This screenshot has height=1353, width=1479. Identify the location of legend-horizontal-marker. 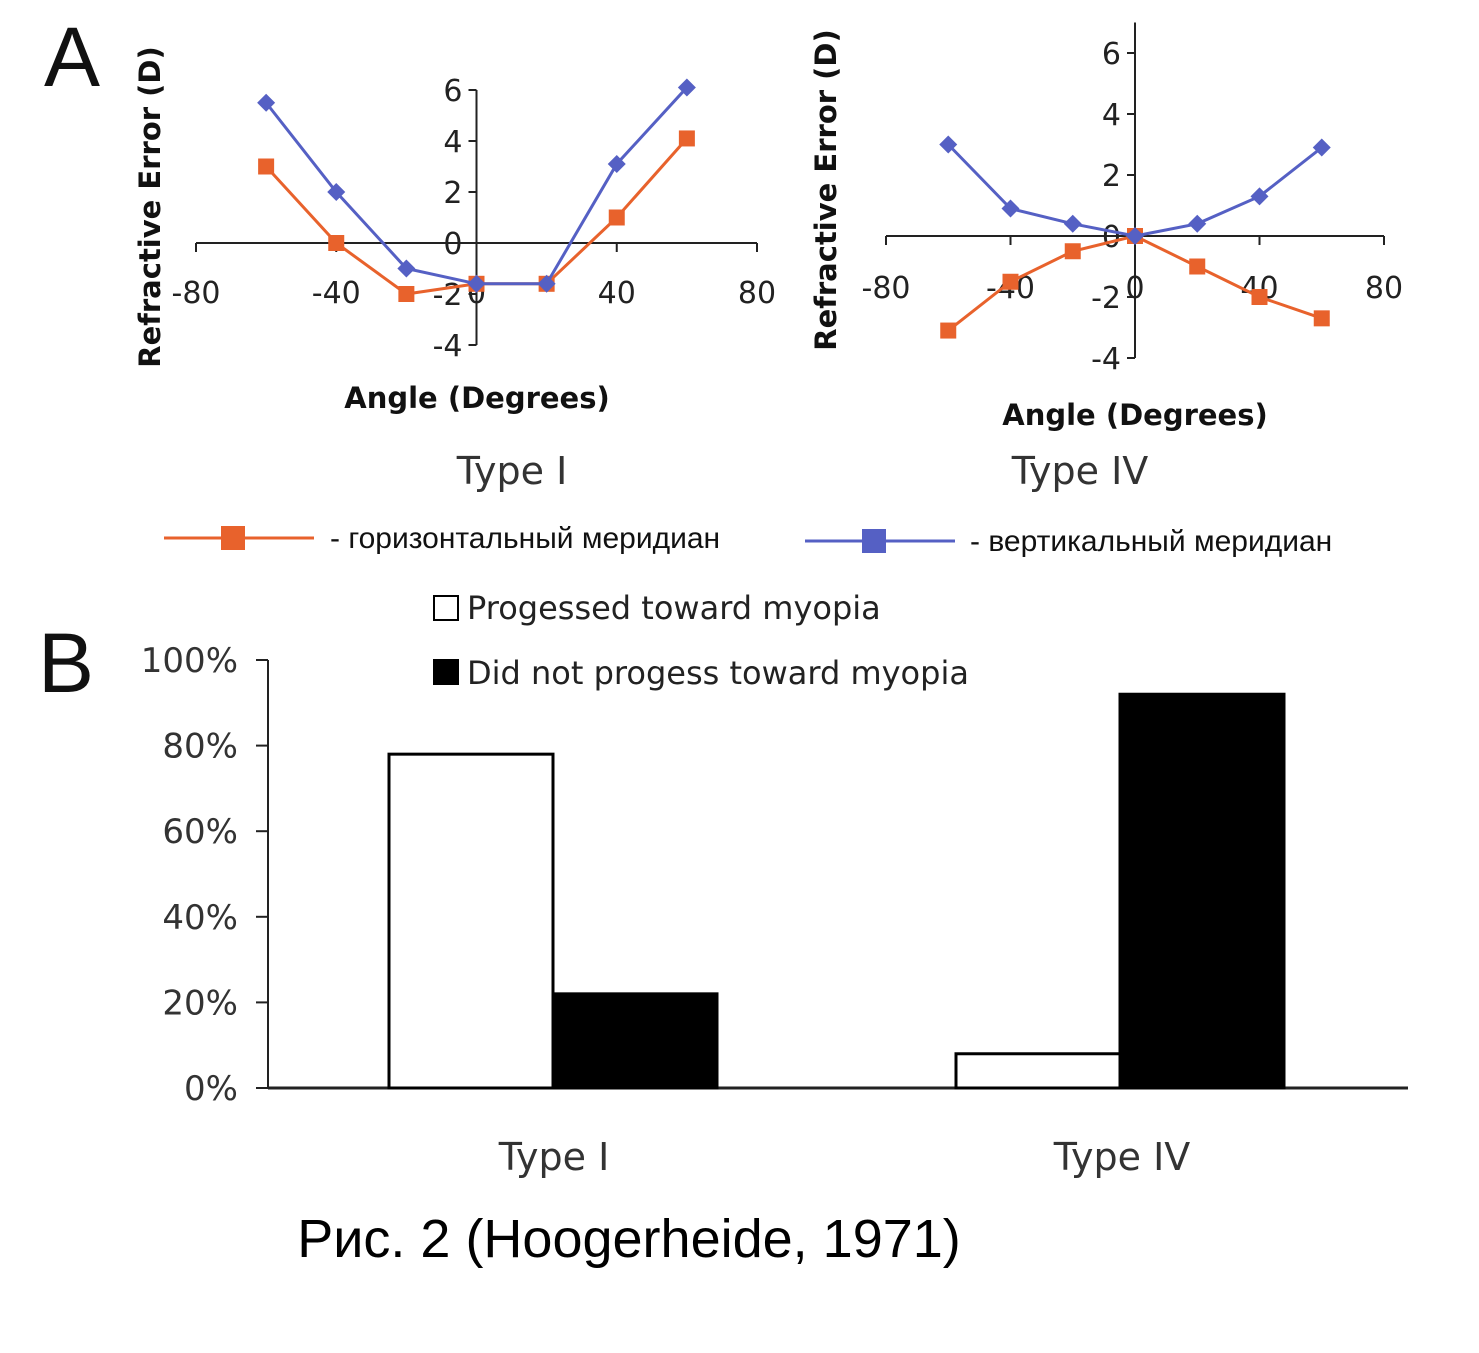
(233, 538).